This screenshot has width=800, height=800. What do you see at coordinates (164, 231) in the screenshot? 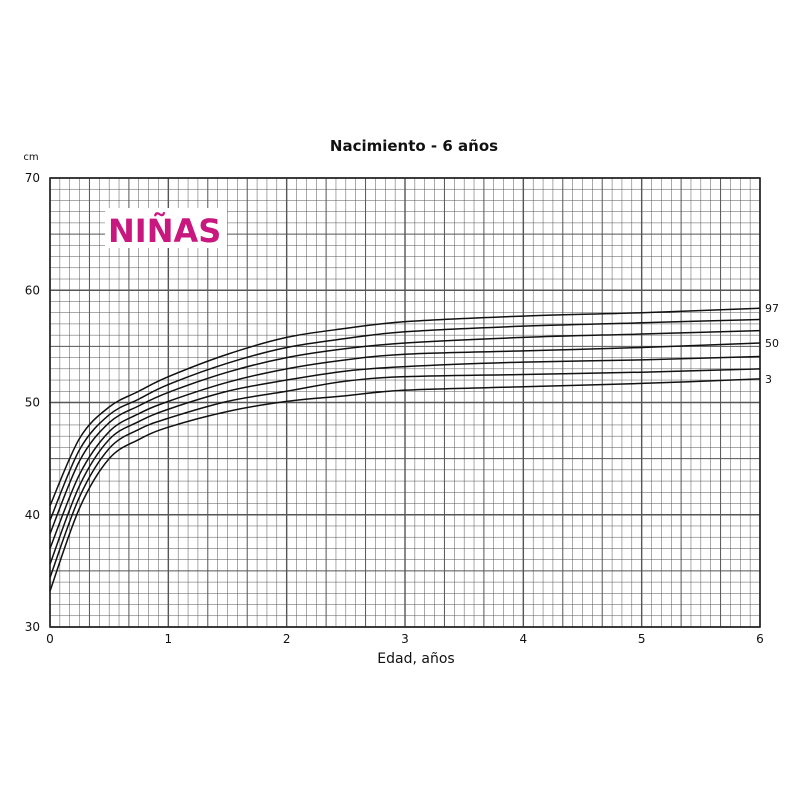
I see `girls-badge: NIÑAS` at bounding box center [164, 231].